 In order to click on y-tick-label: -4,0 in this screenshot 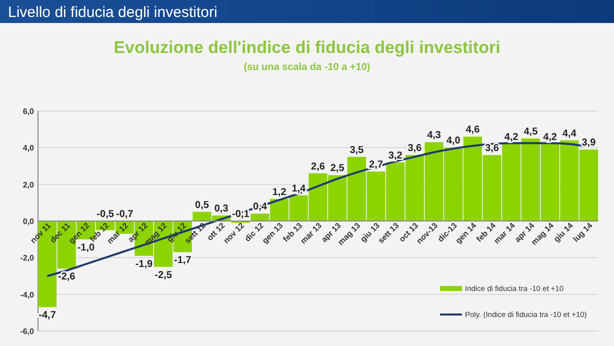, I will do `click(27, 295)`.